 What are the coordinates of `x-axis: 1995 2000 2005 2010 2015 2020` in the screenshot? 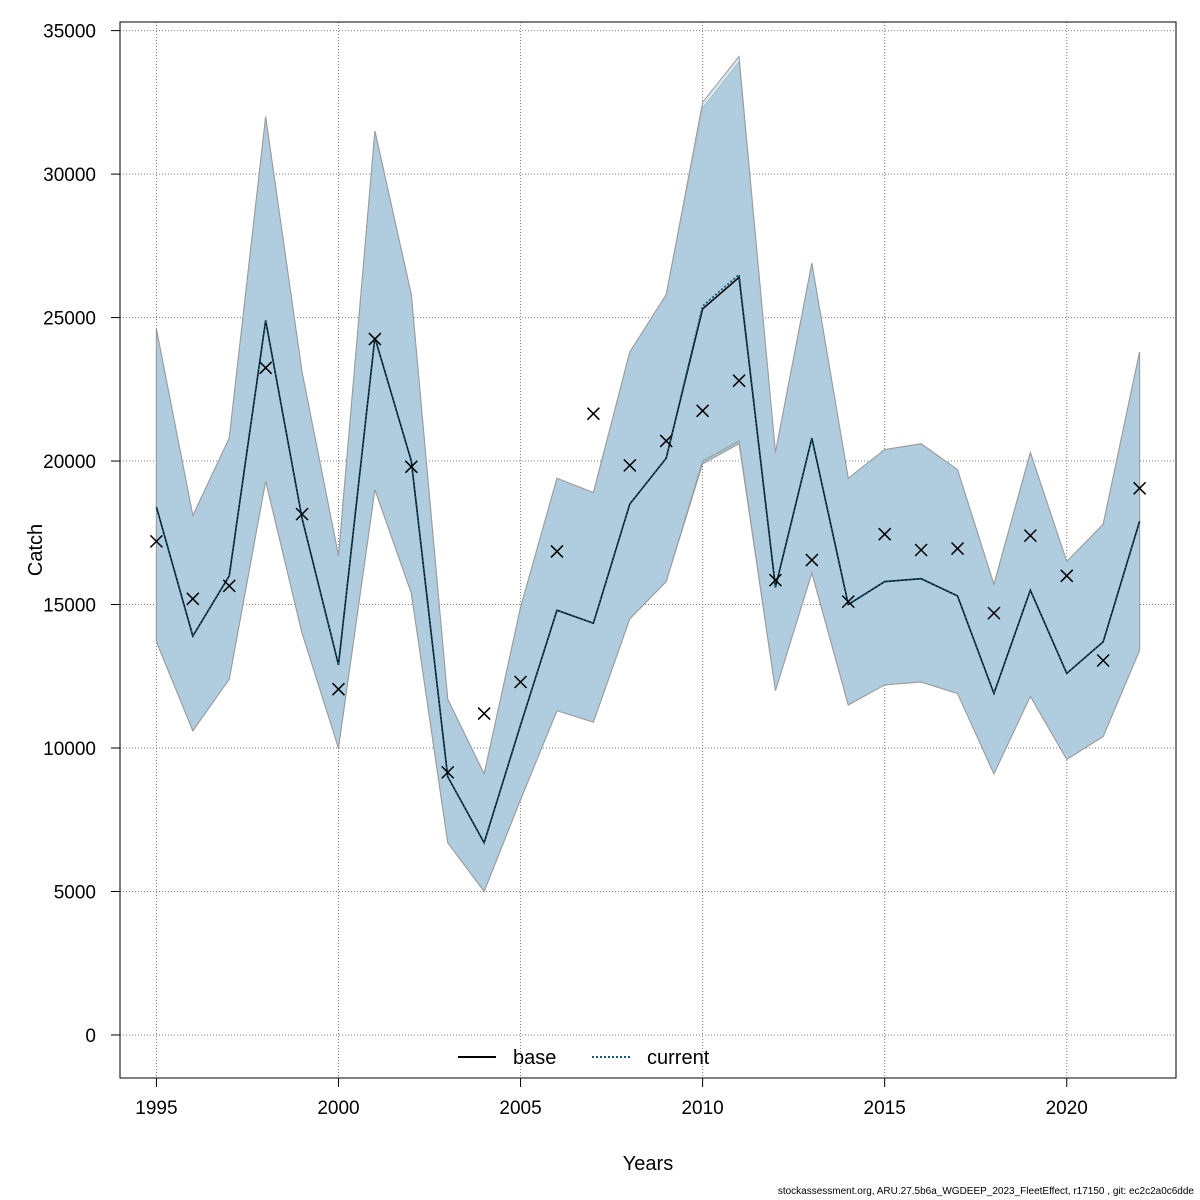 It's located at (611, 1098).